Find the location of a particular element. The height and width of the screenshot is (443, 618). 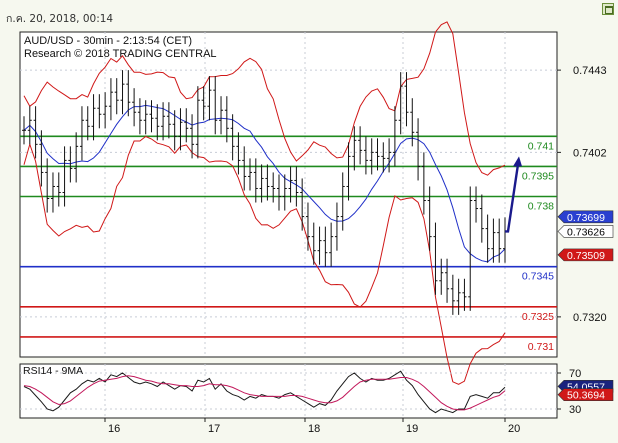

maximize-icon is located at coordinates (608, 9).